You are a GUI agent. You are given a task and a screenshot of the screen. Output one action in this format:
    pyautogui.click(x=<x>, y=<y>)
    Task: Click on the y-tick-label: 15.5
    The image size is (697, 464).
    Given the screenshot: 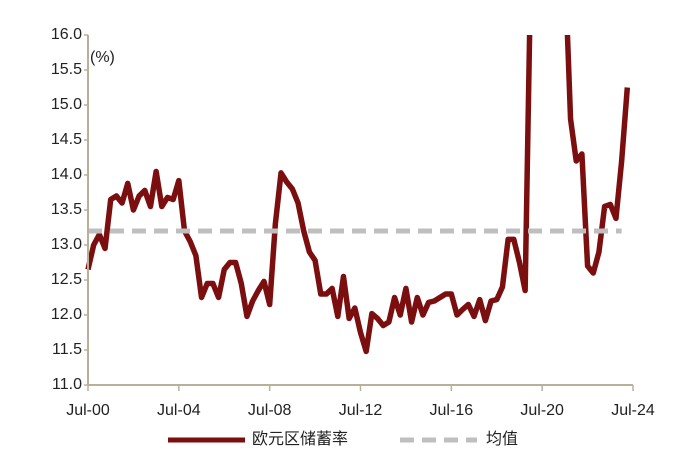 What is the action you would take?
    pyautogui.click(x=66, y=69)
    